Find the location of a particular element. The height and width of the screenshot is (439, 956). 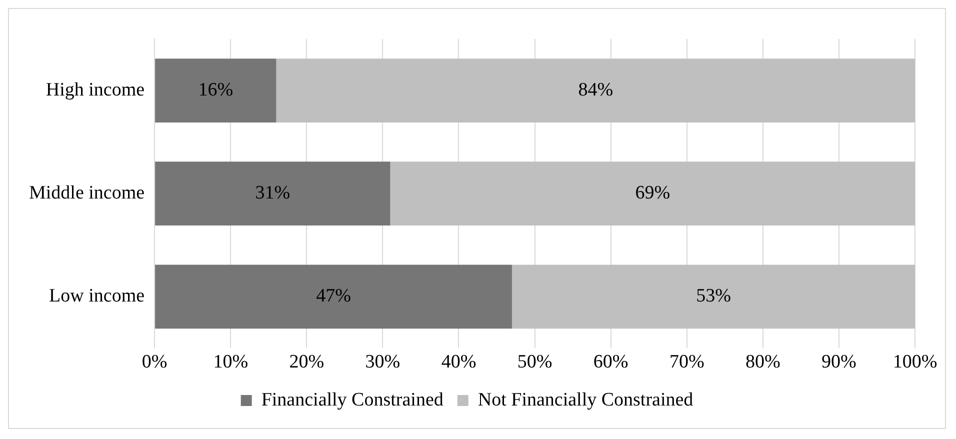

x-tick-label: 50% is located at coordinates (534, 362).